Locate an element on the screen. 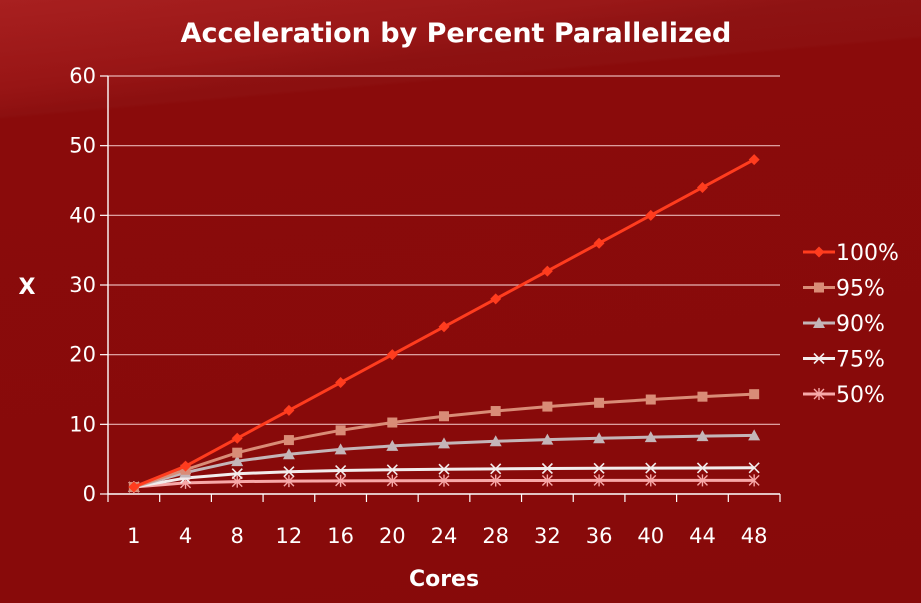 The image size is (921, 603). x-tick-label: 44 is located at coordinates (702, 536).